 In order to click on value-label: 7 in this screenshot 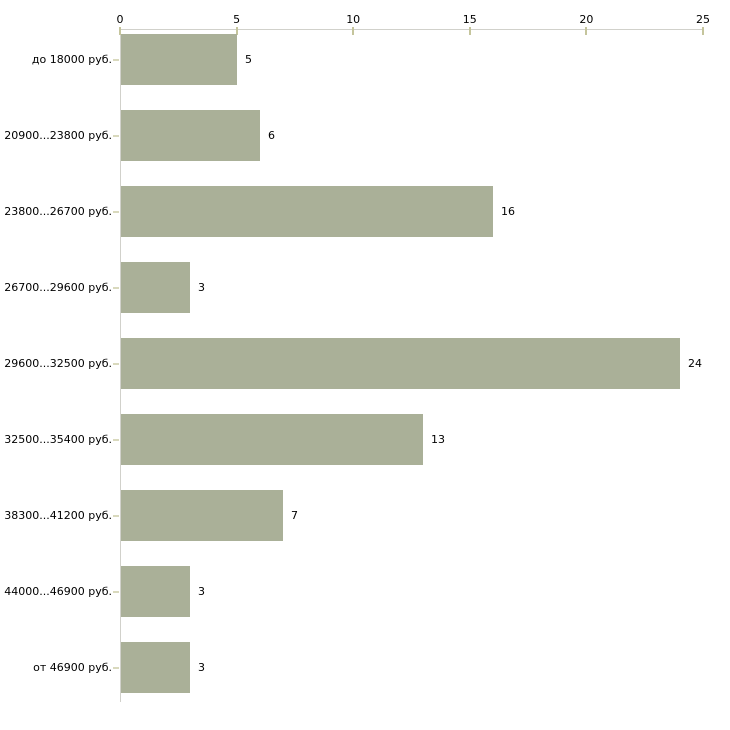, I will do `click(294, 515)`.